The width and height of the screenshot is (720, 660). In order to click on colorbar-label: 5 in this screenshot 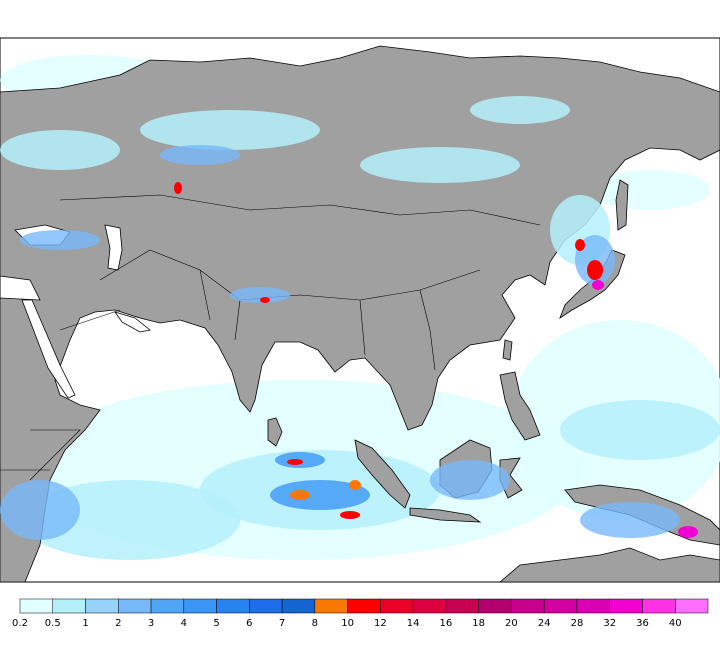, I will do `click(216, 623)`.